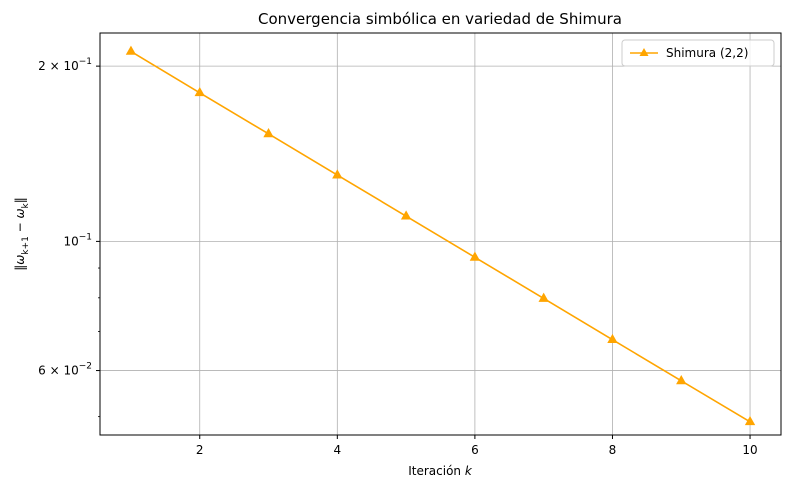  What do you see at coordinates (77, 240) in the screenshot?
I see `y-tick-label: 10−1` at bounding box center [77, 240].